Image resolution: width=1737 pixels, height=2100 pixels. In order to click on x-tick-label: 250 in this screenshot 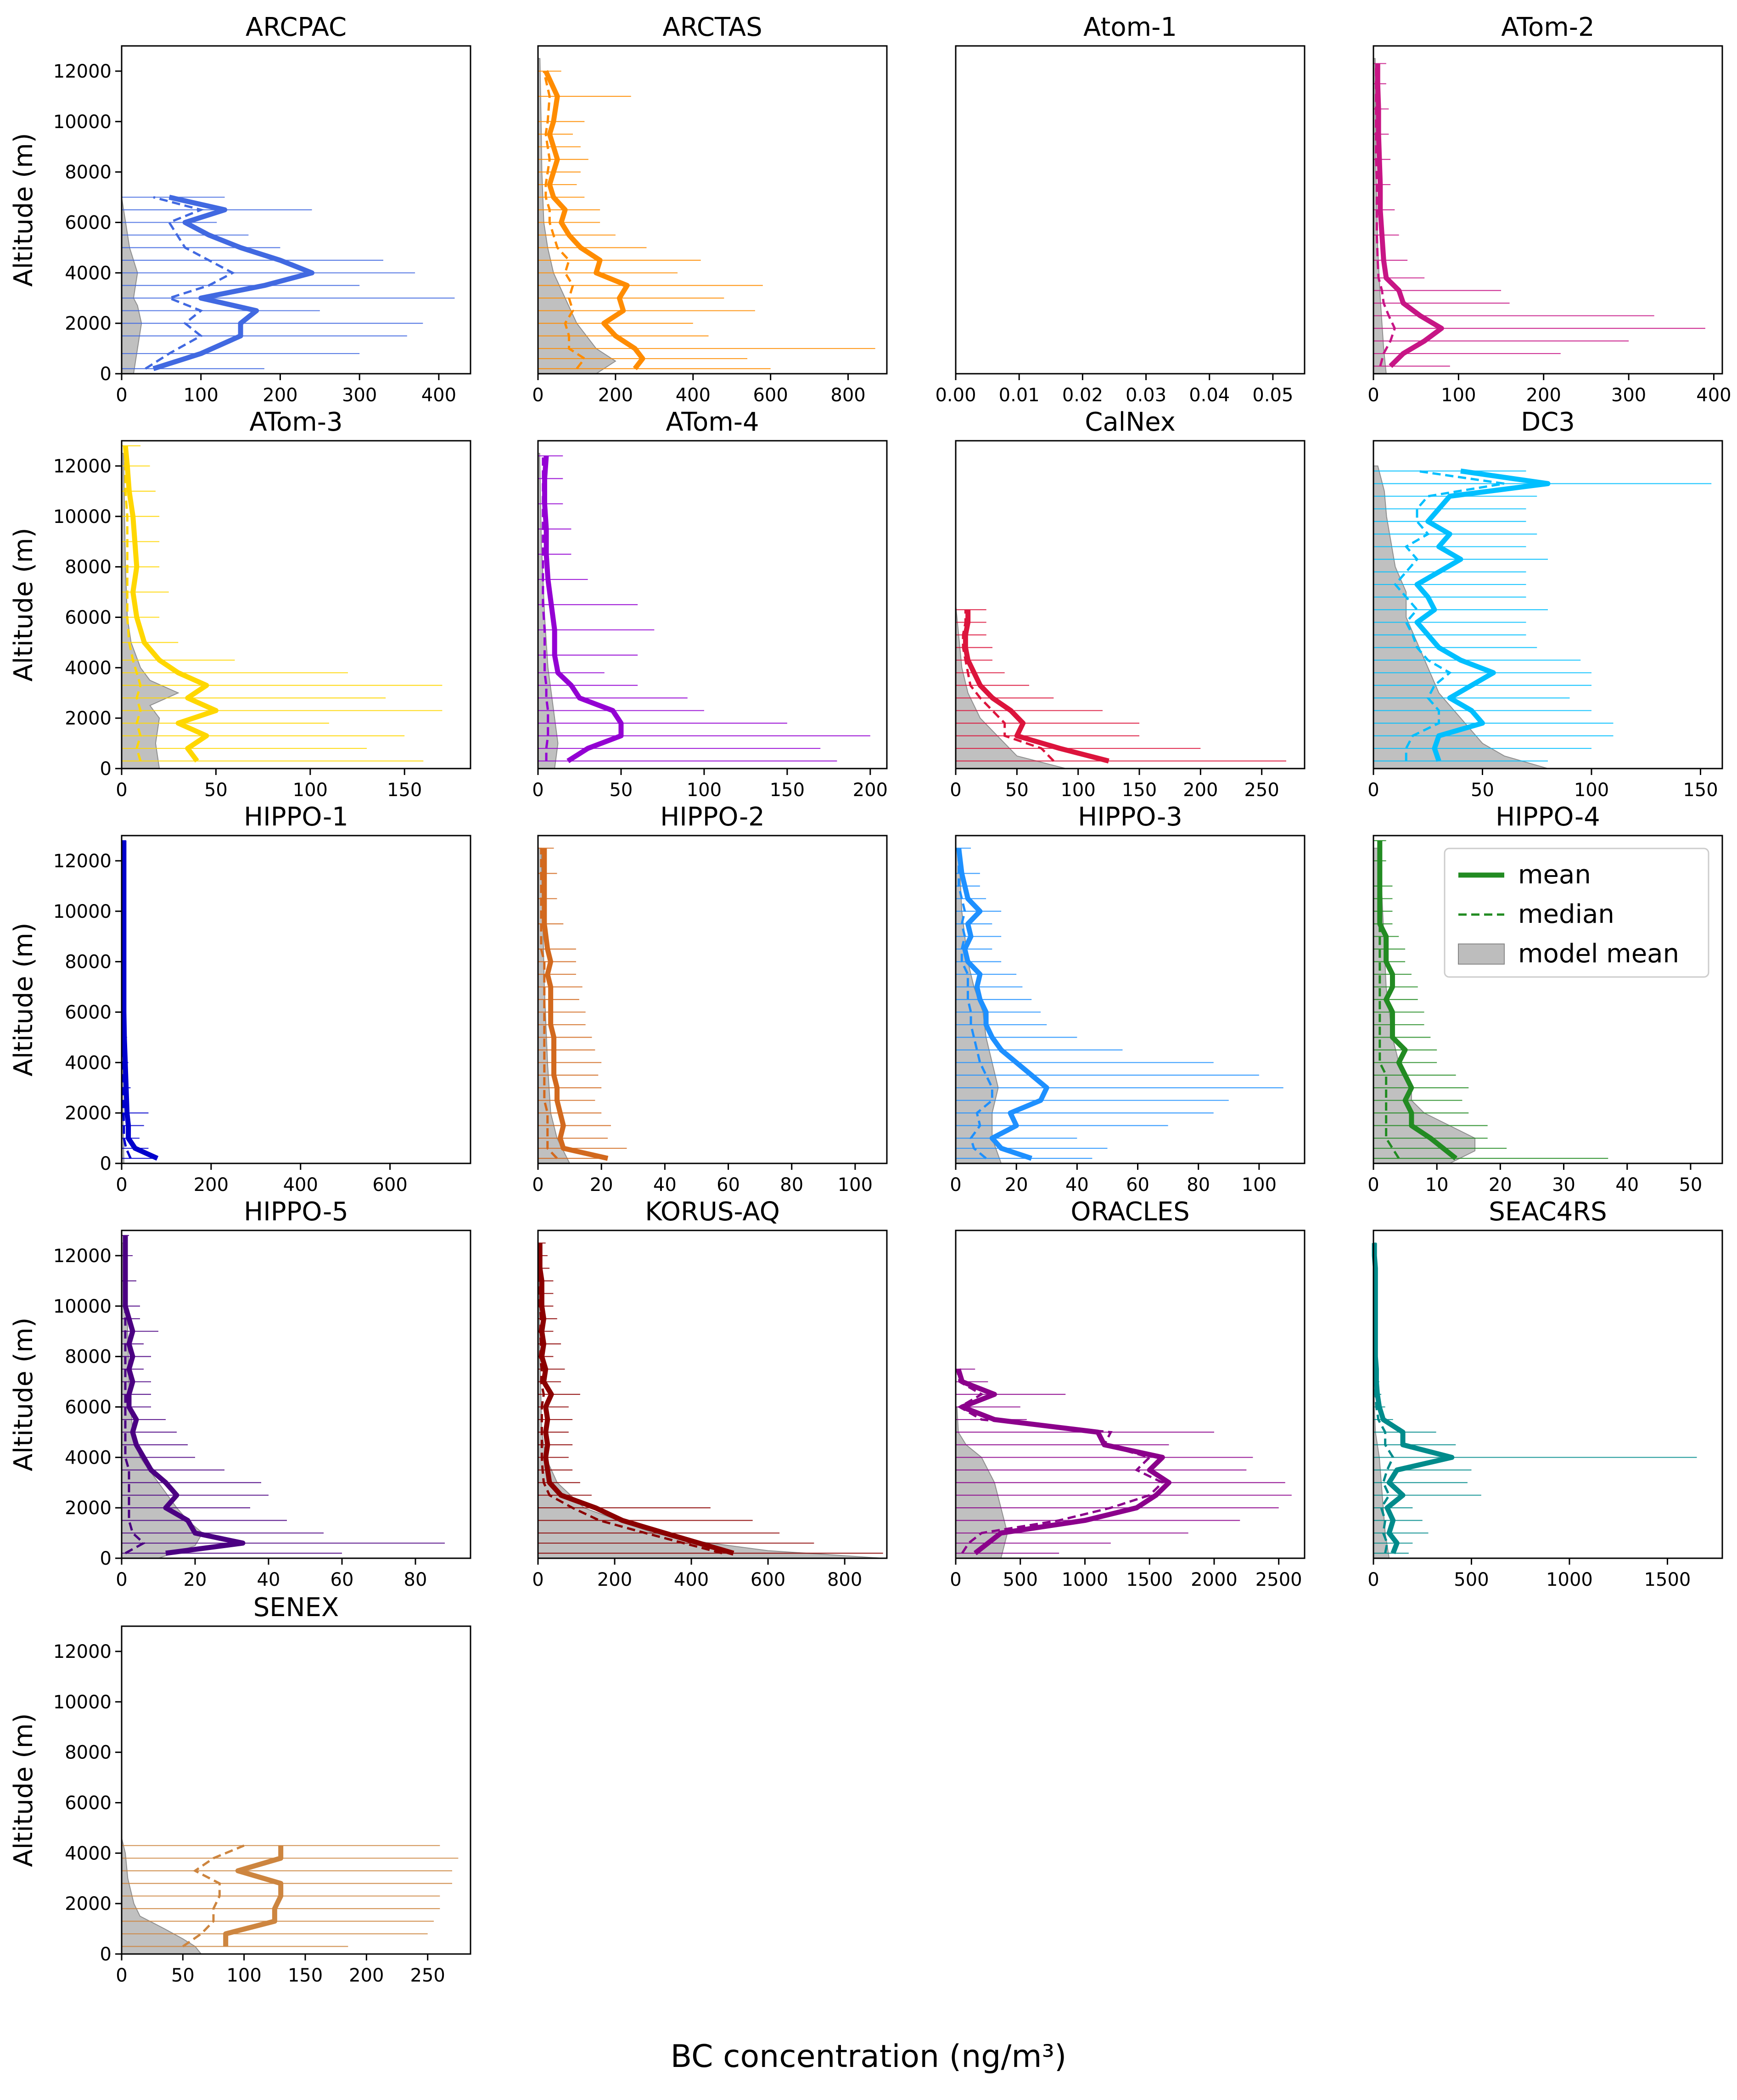, I will do `click(1261, 790)`.